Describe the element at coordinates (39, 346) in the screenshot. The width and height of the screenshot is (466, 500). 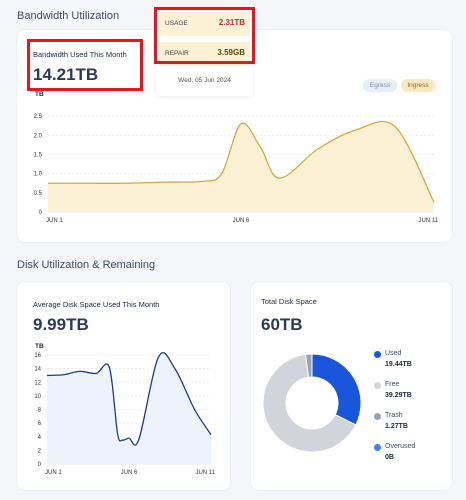
I see `disk-y-unit: TB` at that location.